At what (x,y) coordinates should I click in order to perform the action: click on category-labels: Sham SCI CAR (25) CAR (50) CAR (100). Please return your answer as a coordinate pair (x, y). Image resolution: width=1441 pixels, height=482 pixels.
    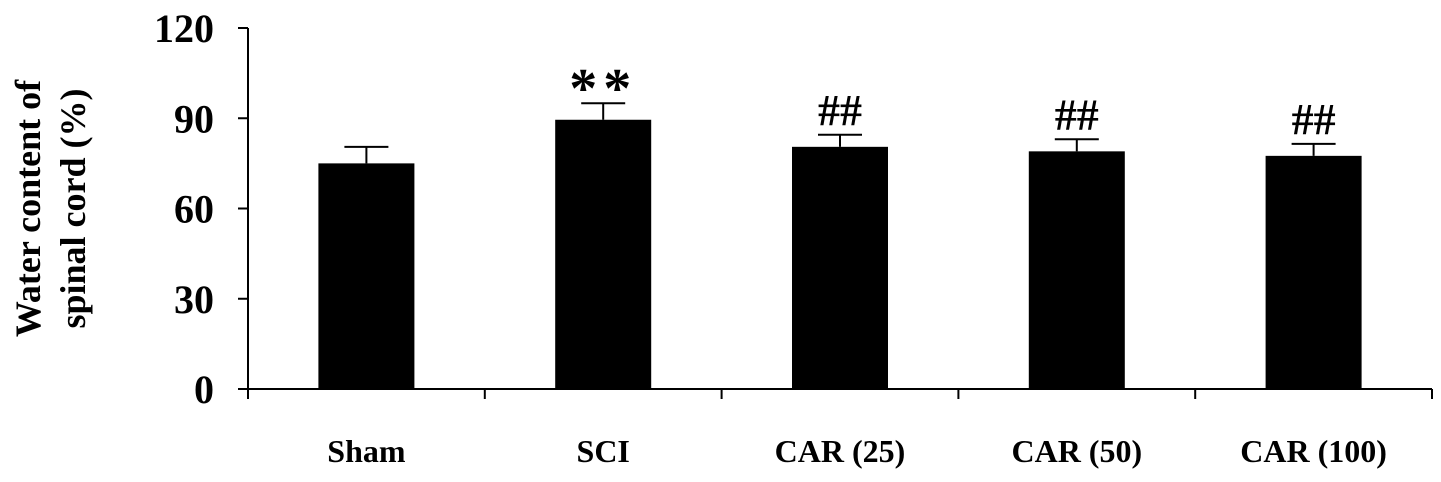
    Looking at the image, I should click on (857, 451).